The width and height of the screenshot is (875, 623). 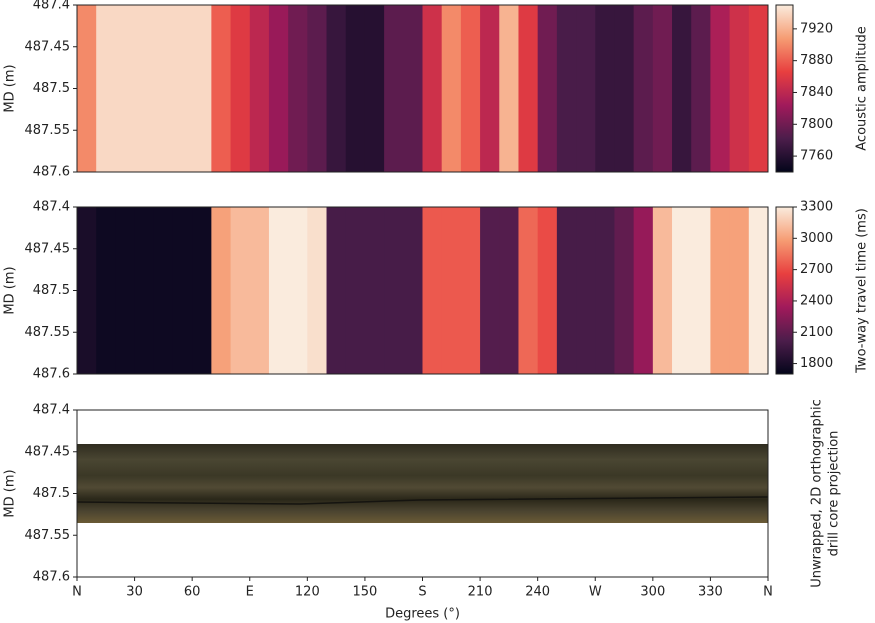 What do you see at coordinates (816, 207) in the screenshot?
I see `colorbar-tick-label: 3300` at bounding box center [816, 207].